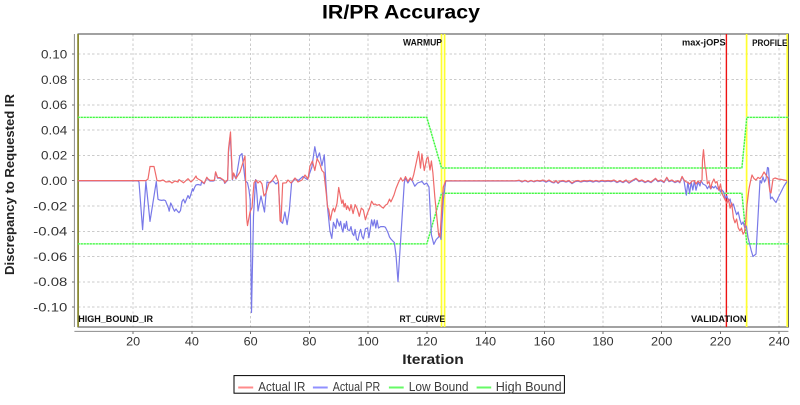  Describe the element at coordinates (192, 341) in the screenshot. I see `svg-text: 40` at that location.